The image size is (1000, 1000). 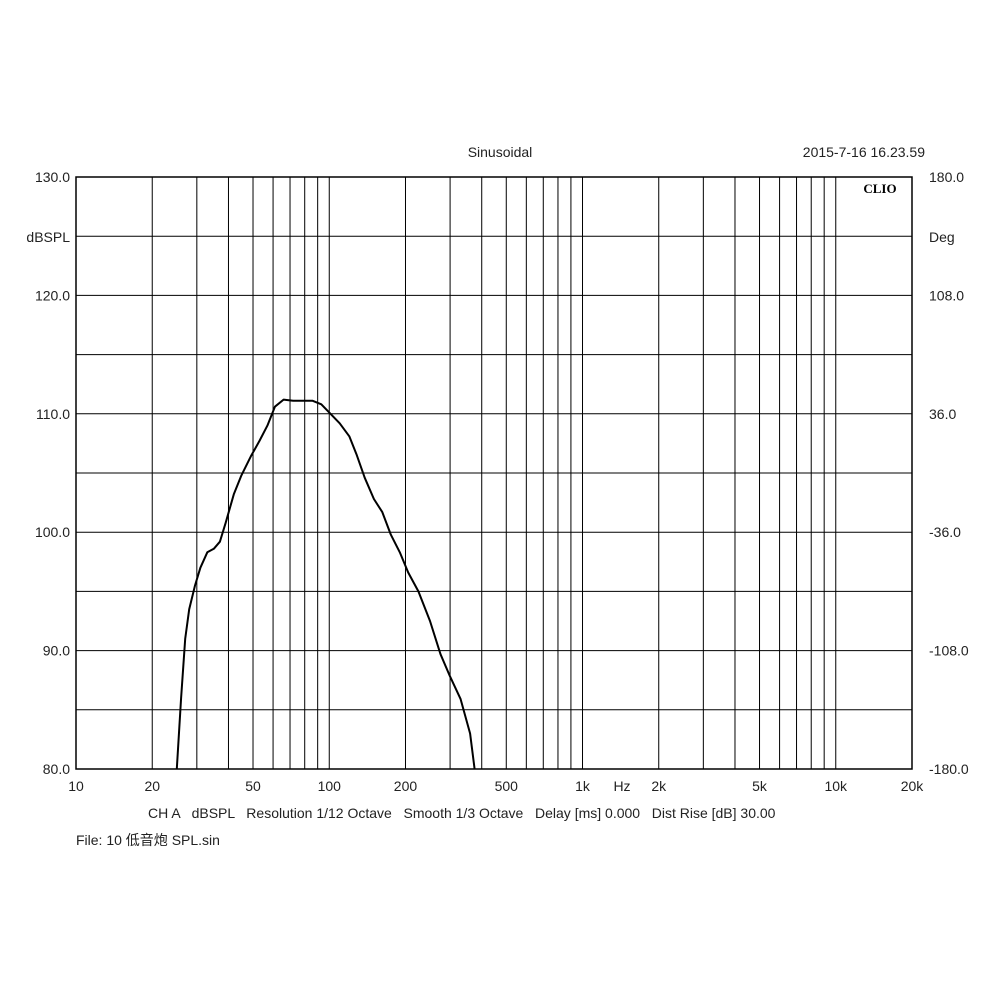 I want to click on x-tick-label: 200, so click(x=406, y=786).